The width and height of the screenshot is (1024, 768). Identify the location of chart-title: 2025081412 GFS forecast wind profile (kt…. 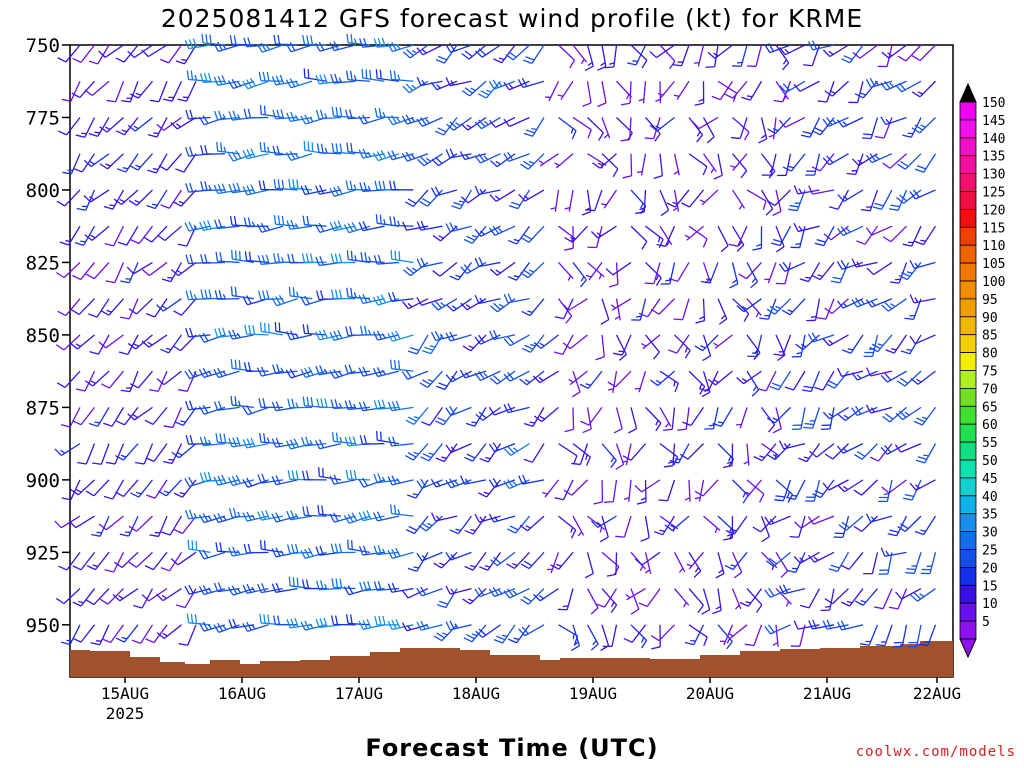
(512, 18).